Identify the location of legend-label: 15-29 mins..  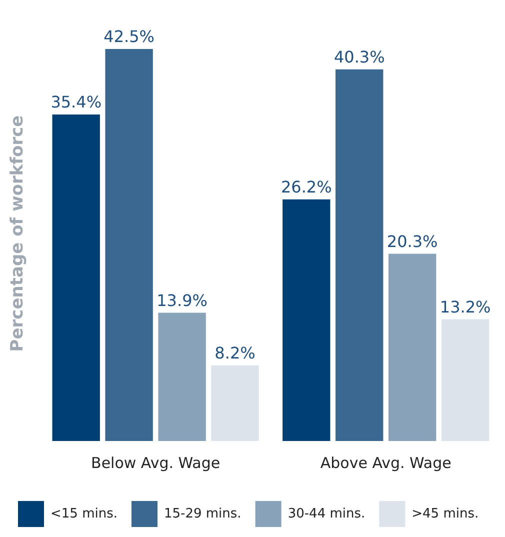
(203, 514).